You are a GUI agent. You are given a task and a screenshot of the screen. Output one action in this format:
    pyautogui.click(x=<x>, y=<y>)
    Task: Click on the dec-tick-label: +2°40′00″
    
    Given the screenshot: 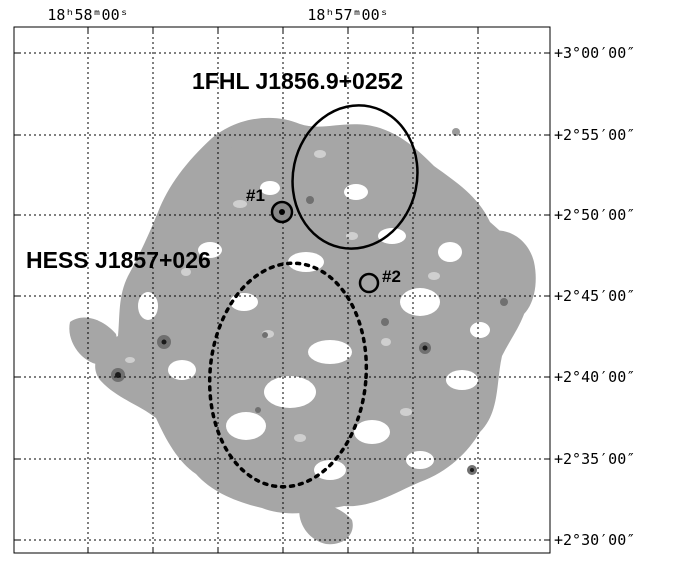 What is the action you would take?
    pyautogui.click(x=594, y=377)
    